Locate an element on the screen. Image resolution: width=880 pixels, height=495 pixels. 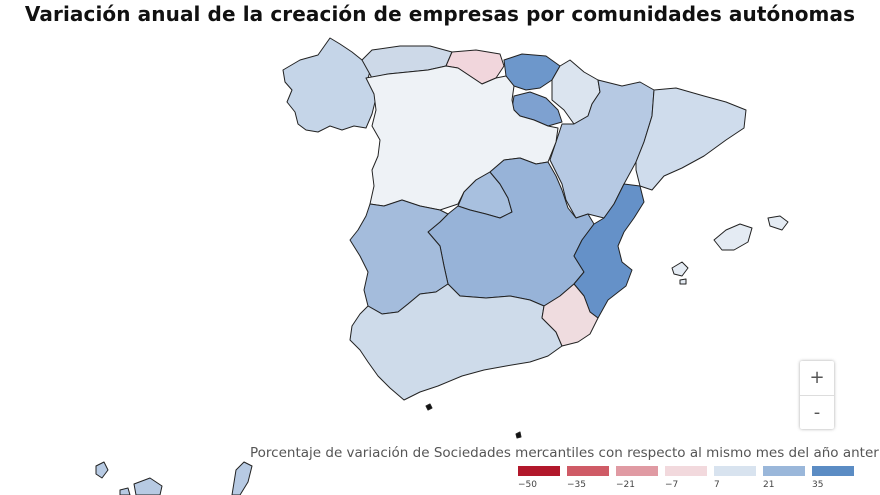
legend-tick-label: −7 is located at coordinates (672, 485).